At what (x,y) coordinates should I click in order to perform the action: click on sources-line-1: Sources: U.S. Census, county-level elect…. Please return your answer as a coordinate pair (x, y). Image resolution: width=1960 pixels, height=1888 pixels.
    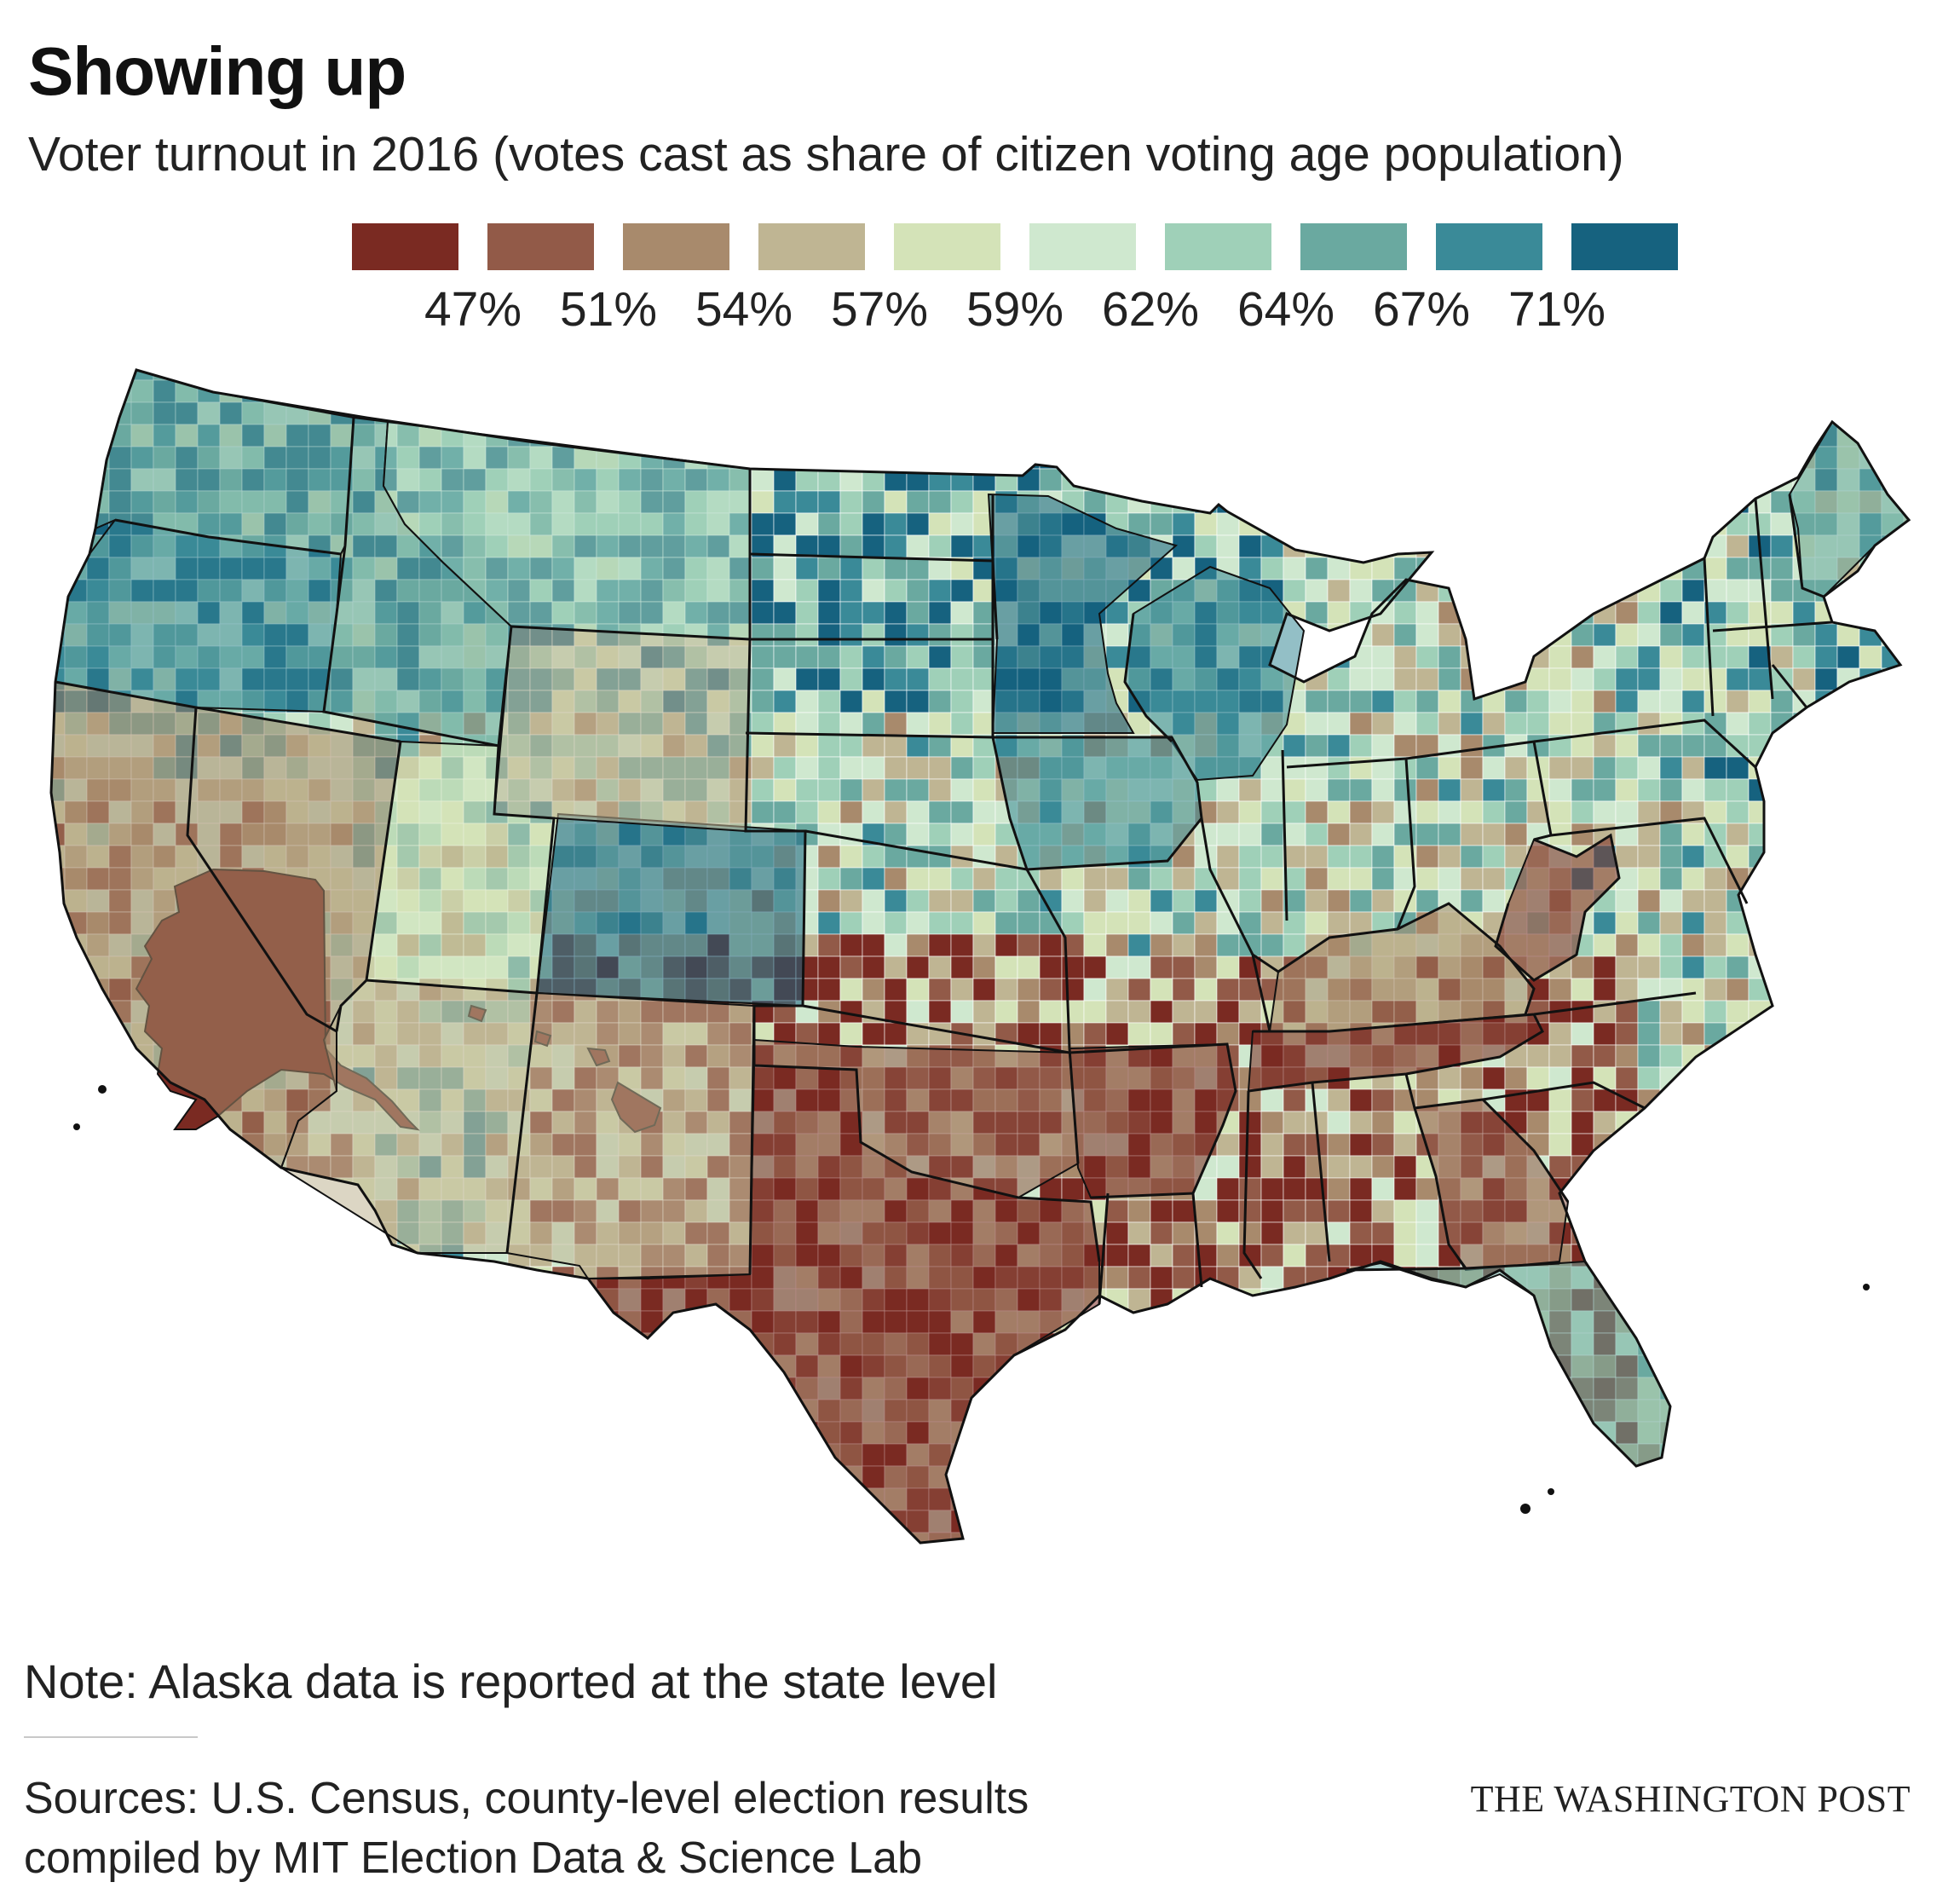
    Looking at the image, I should click on (527, 1798).